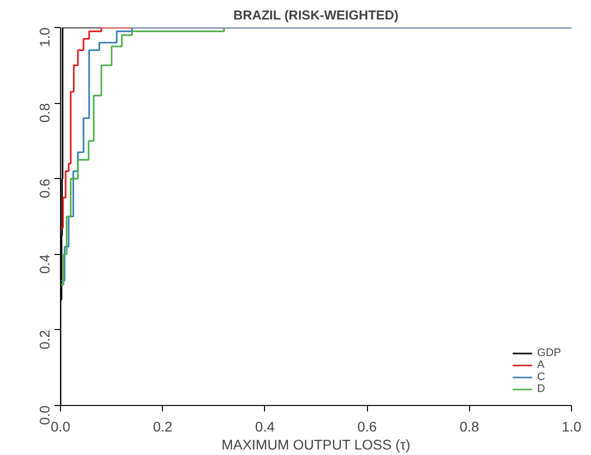 Image resolution: width=591 pixels, height=455 pixels. I want to click on x-tick-label: 0.0, so click(60, 426).